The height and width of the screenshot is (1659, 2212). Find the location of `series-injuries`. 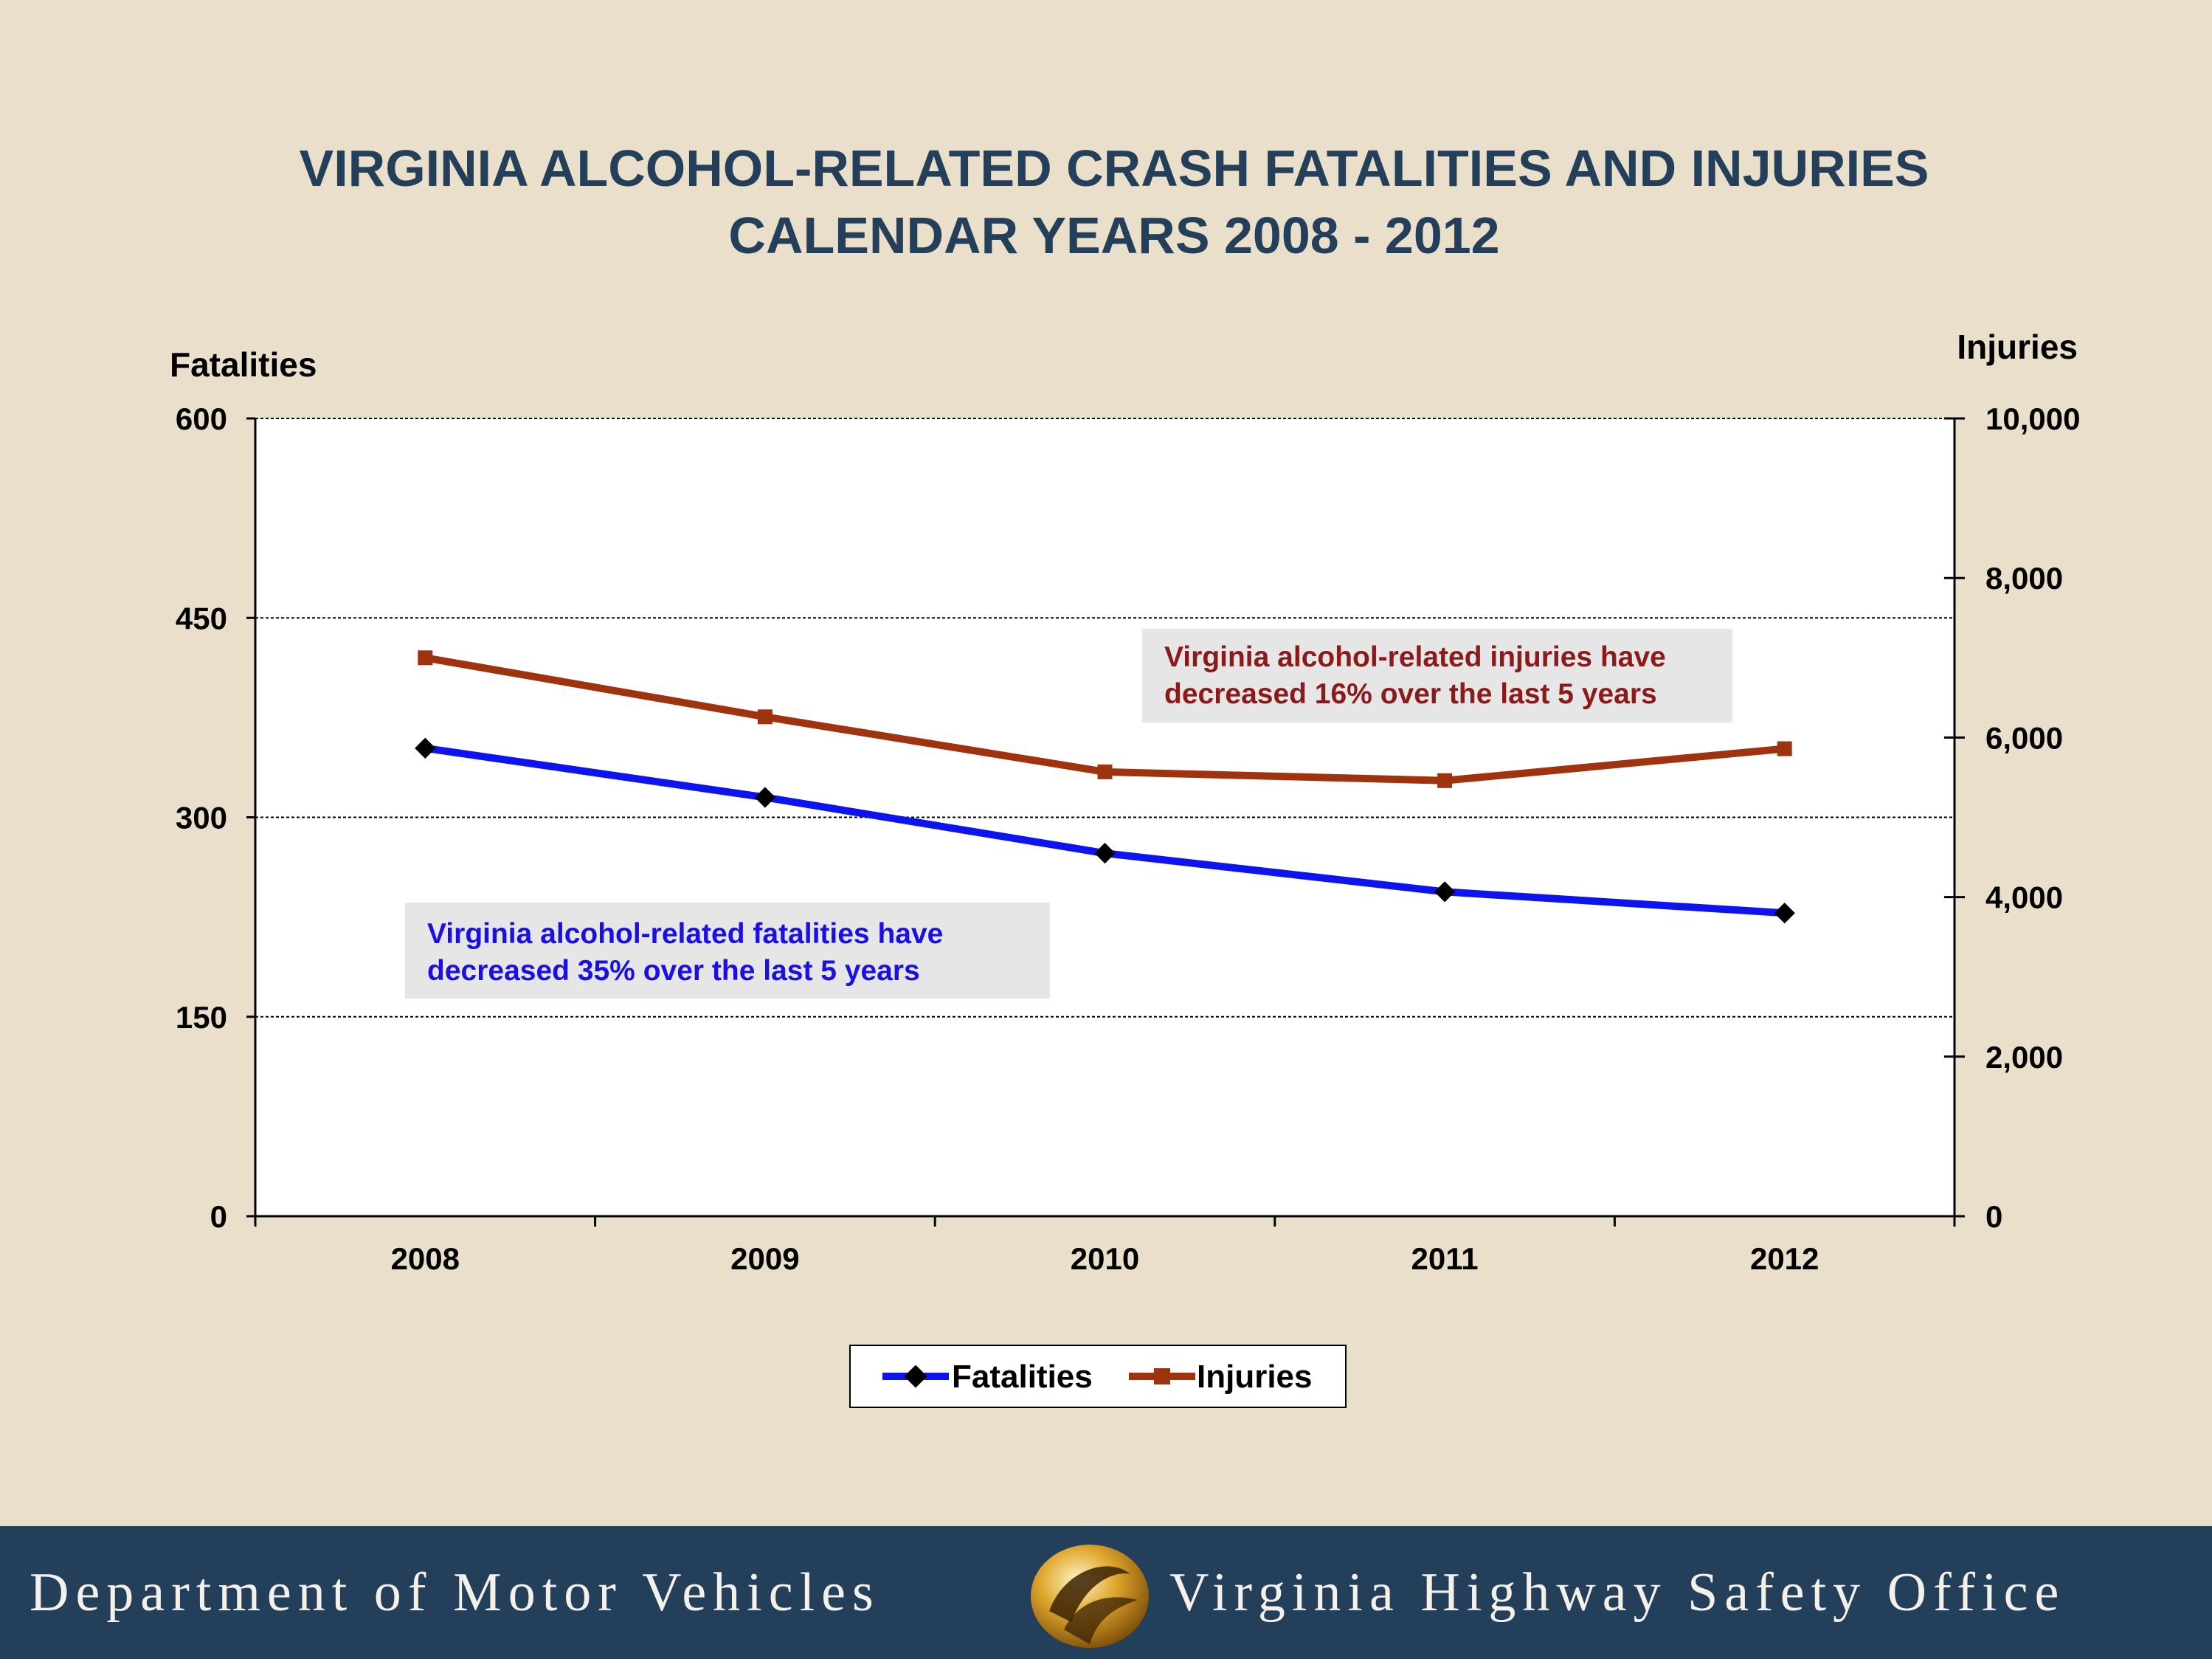

series-injuries is located at coordinates (1105, 719).